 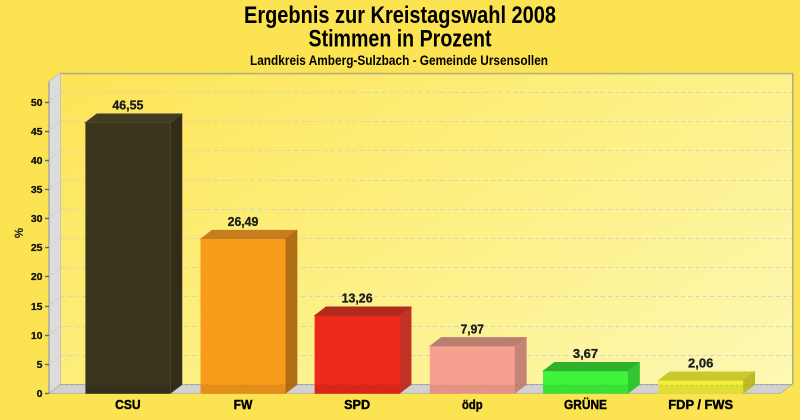 I want to click on svg-text: GRÜNE, so click(x=585, y=404).